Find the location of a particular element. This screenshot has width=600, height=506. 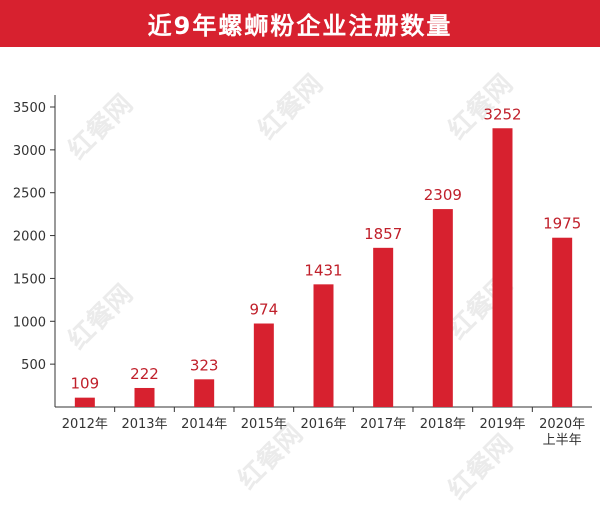

data-label: 974 is located at coordinates (264, 310).